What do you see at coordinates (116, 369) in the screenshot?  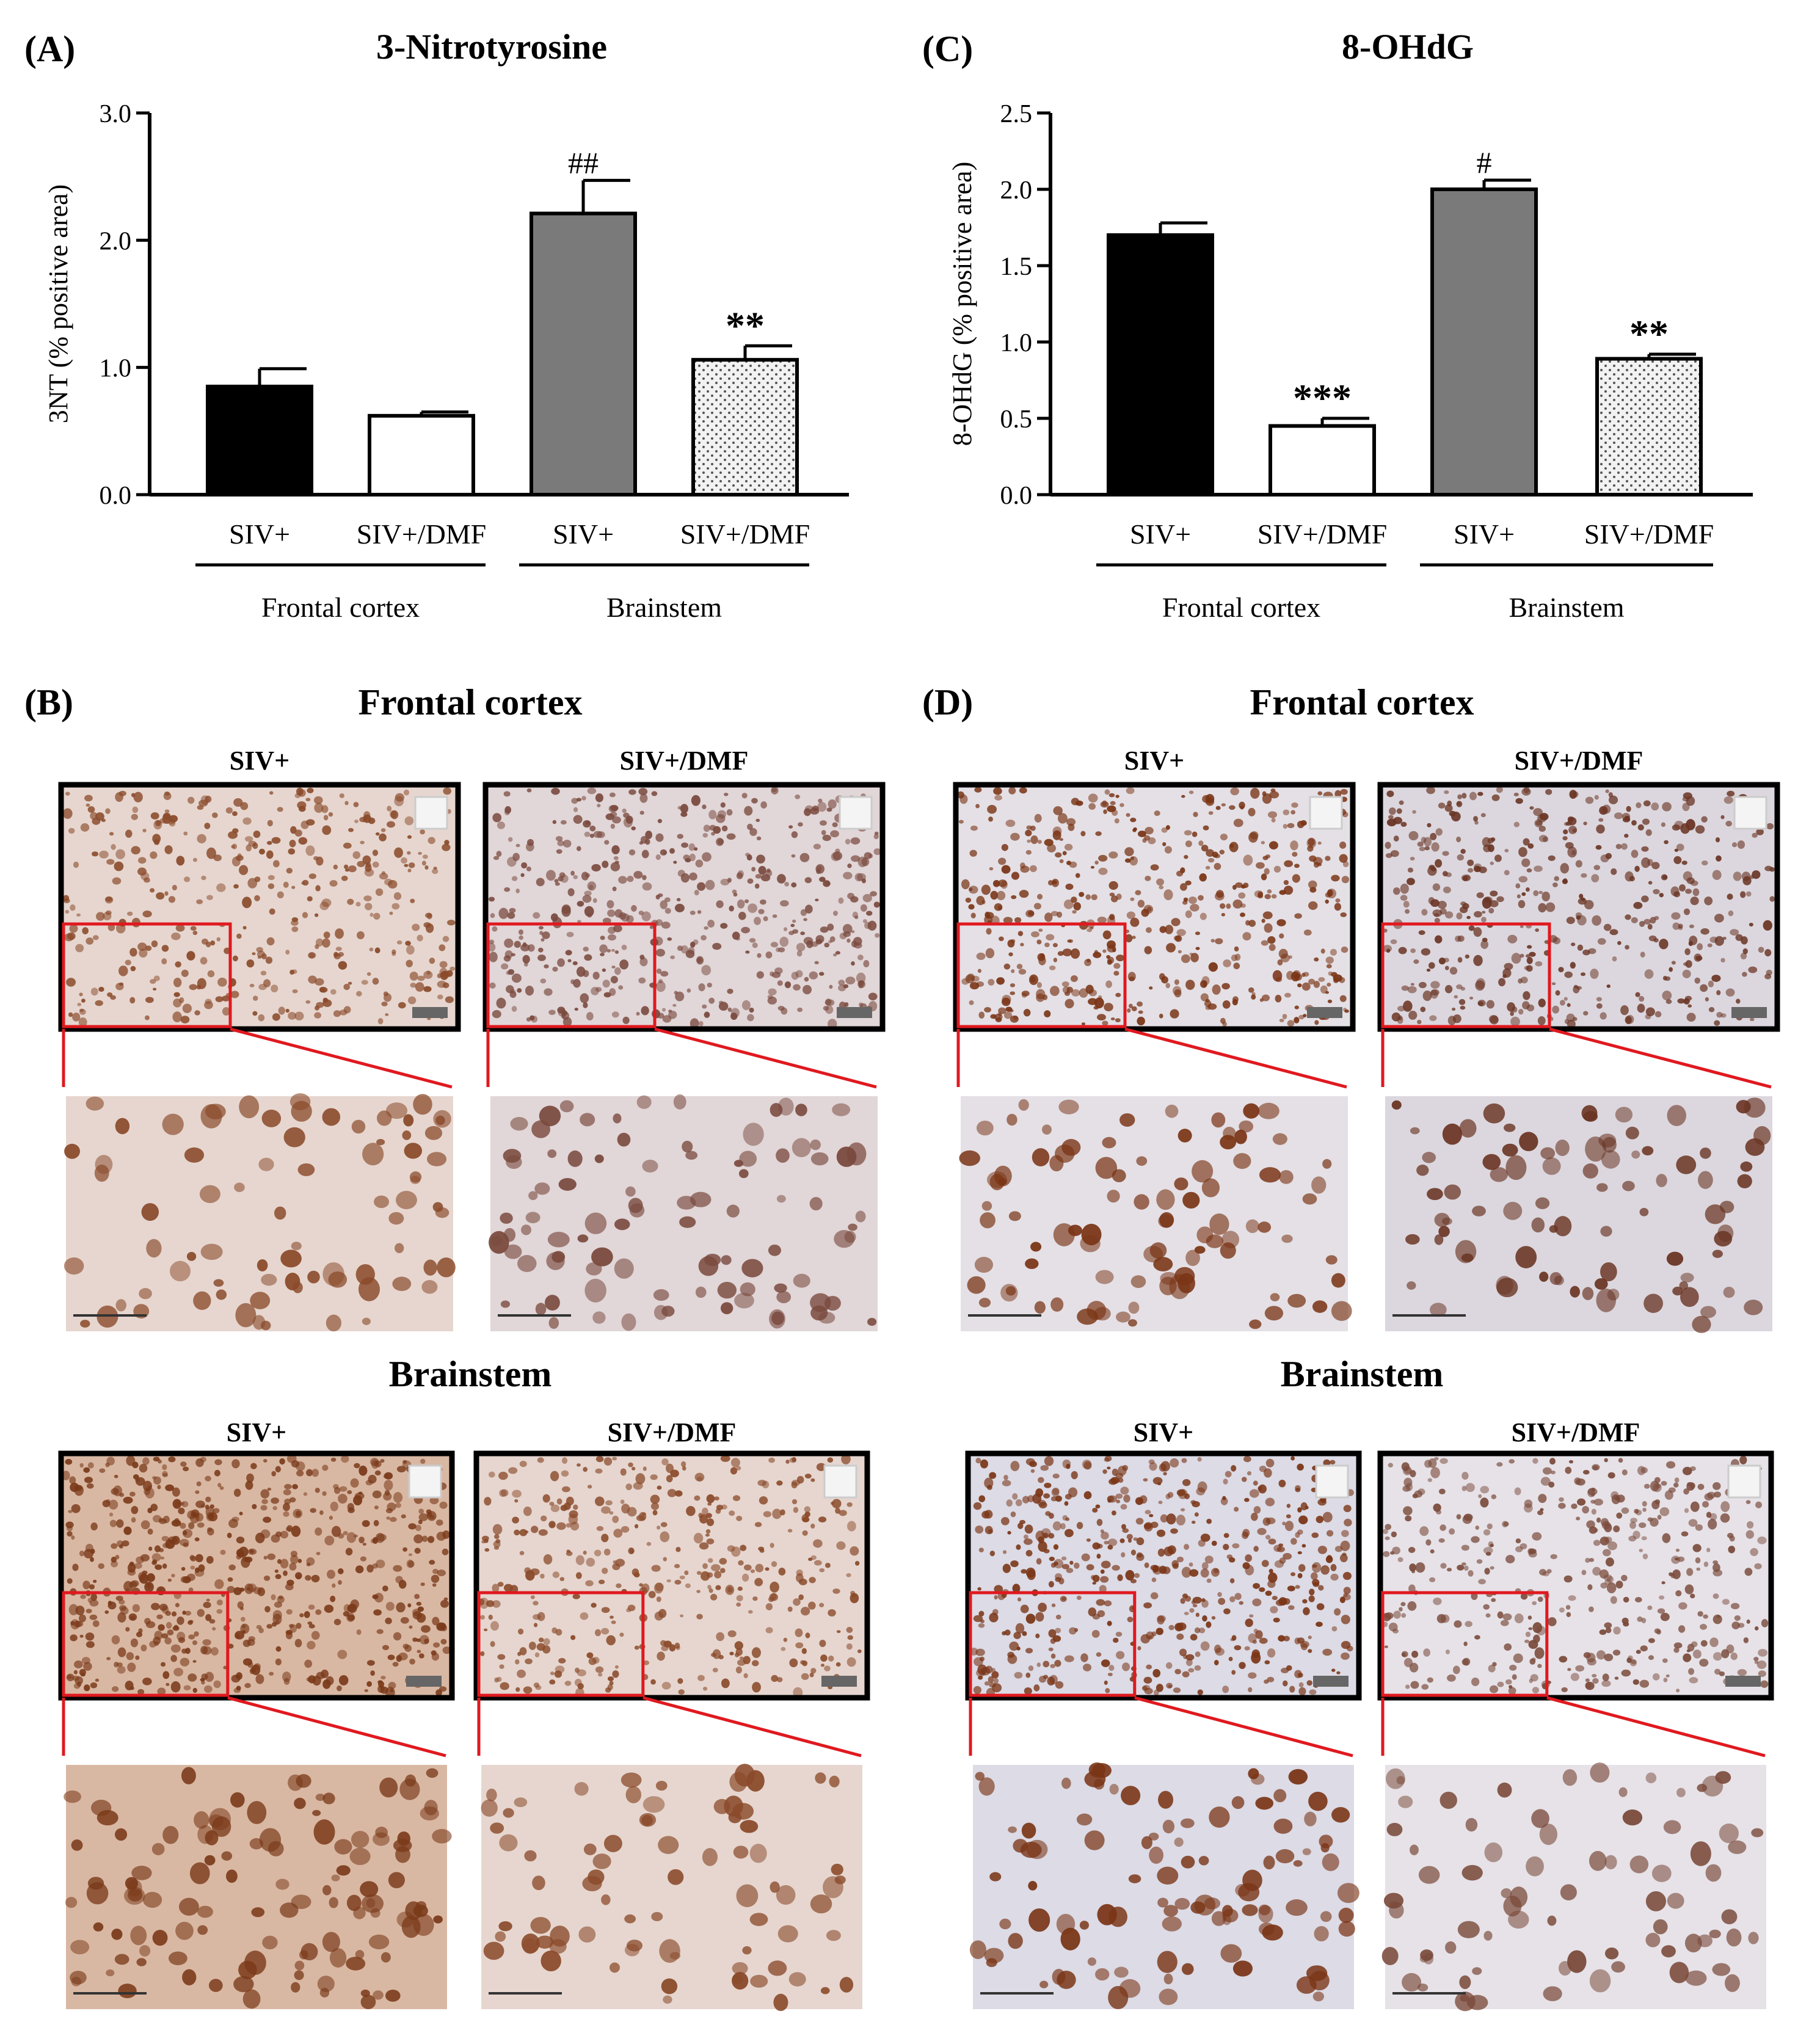 I see `y-tick-label: 1.0` at bounding box center [116, 369].